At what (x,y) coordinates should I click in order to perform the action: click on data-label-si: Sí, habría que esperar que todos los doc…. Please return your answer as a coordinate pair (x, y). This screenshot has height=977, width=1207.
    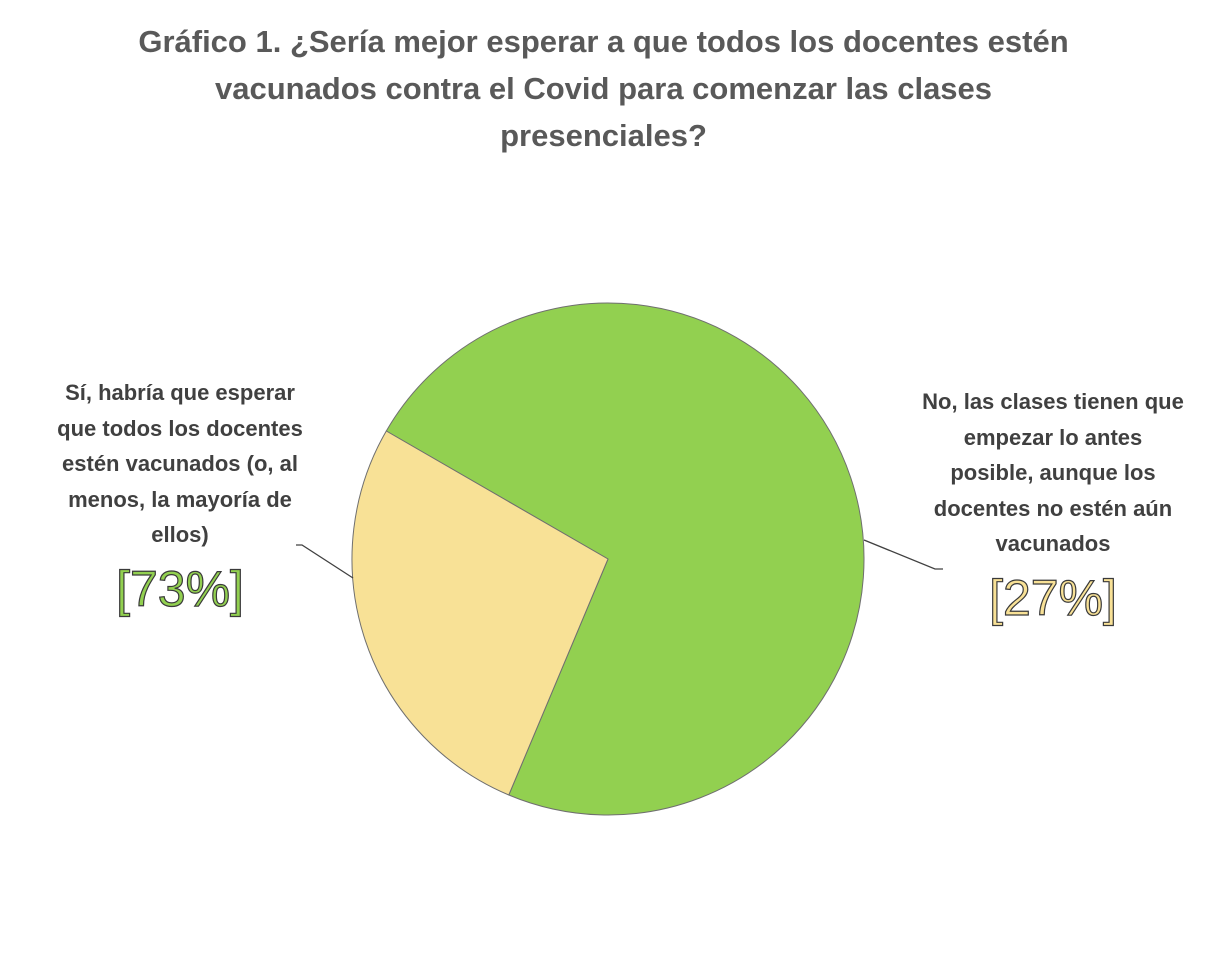
    Looking at the image, I should click on (180, 497).